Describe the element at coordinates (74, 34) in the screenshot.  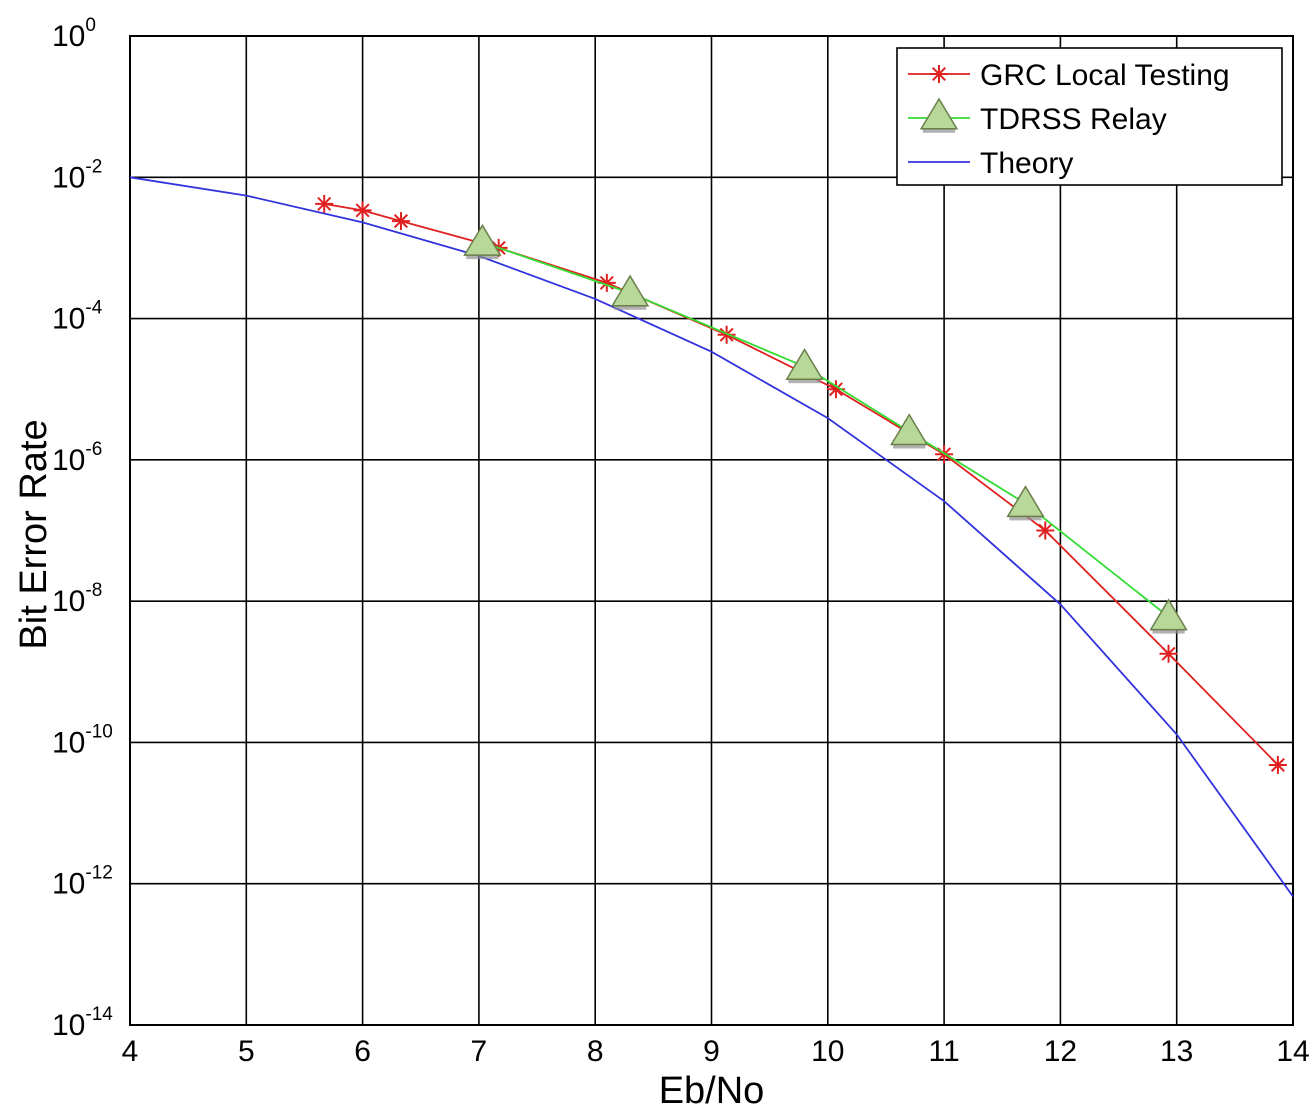
I see `y-tick-label: 10⁰` at that location.